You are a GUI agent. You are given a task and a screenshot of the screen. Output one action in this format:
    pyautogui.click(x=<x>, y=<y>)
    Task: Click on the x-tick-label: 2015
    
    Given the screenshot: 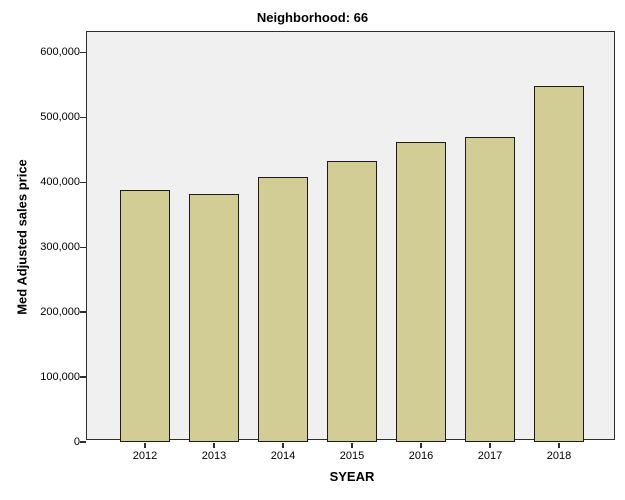 What is the action you would take?
    pyautogui.click(x=352, y=456)
    